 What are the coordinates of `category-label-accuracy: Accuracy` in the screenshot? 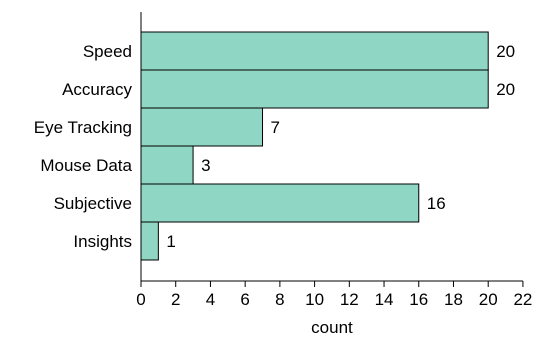 It's located at (97, 89).